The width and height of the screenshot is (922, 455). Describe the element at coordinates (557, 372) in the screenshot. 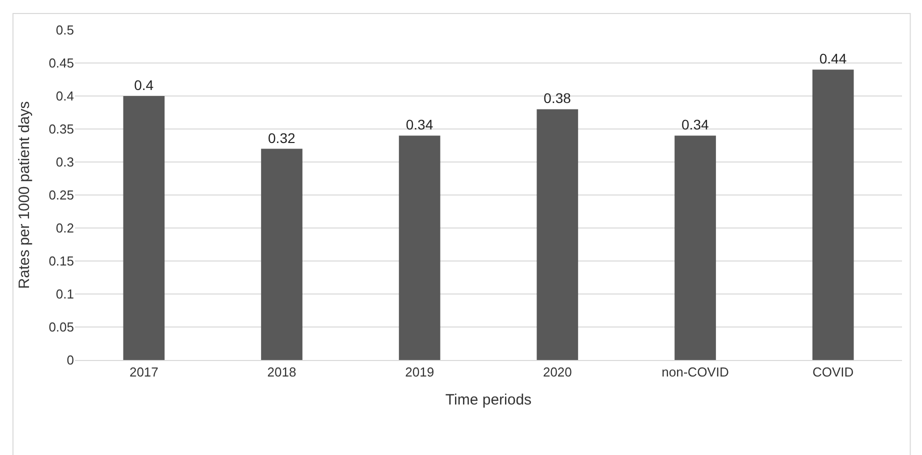

I see `x-tick-label: 2020` at that location.